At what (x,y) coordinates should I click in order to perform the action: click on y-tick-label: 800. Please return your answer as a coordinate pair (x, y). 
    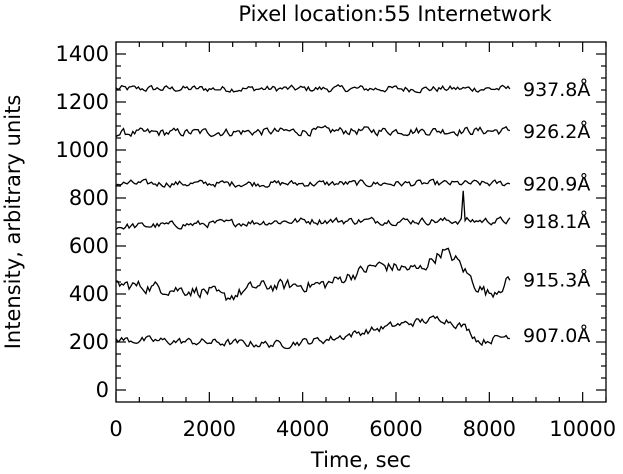
    Looking at the image, I should click on (89, 198).